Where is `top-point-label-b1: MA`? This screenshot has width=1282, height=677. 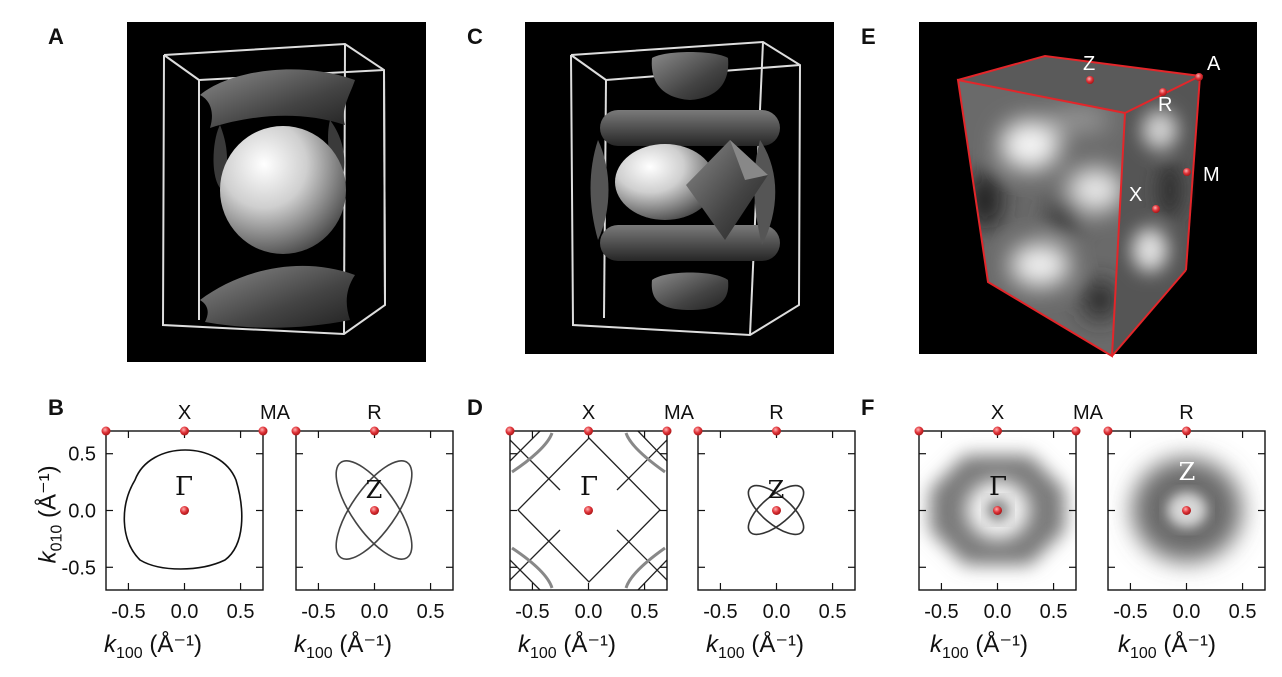 top-point-label-b1: MA is located at coordinates (275, 413).